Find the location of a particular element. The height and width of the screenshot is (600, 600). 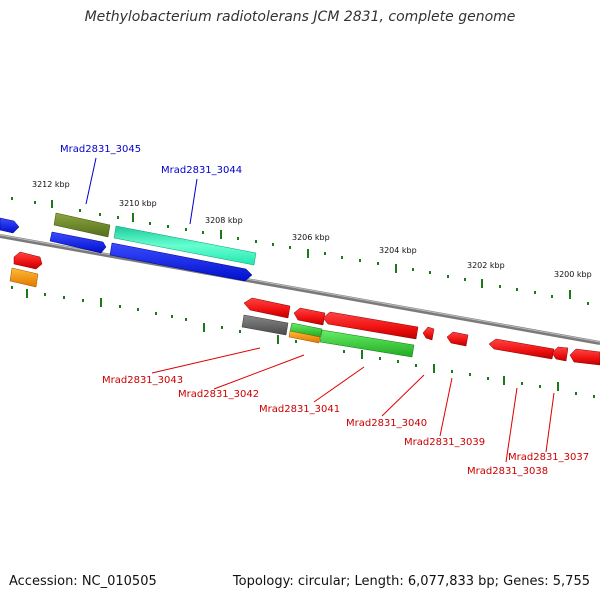

gene-mrad2831-3043-gray is located at coordinates (265, 325).